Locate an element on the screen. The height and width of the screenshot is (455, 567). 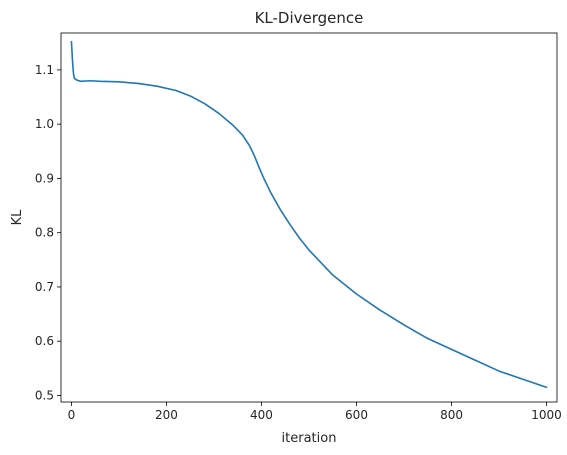
x-tick-label: 0 is located at coordinates (72, 415).